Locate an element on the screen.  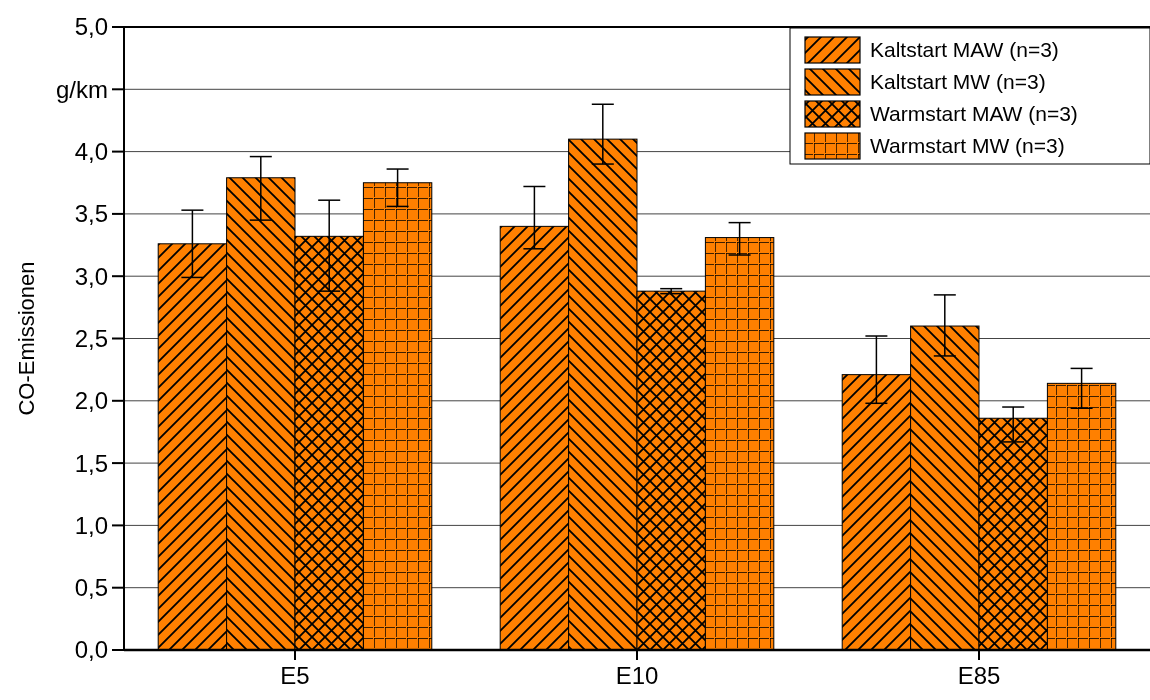
y-tick-label: 2,0 is located at coordinates (91, 401).